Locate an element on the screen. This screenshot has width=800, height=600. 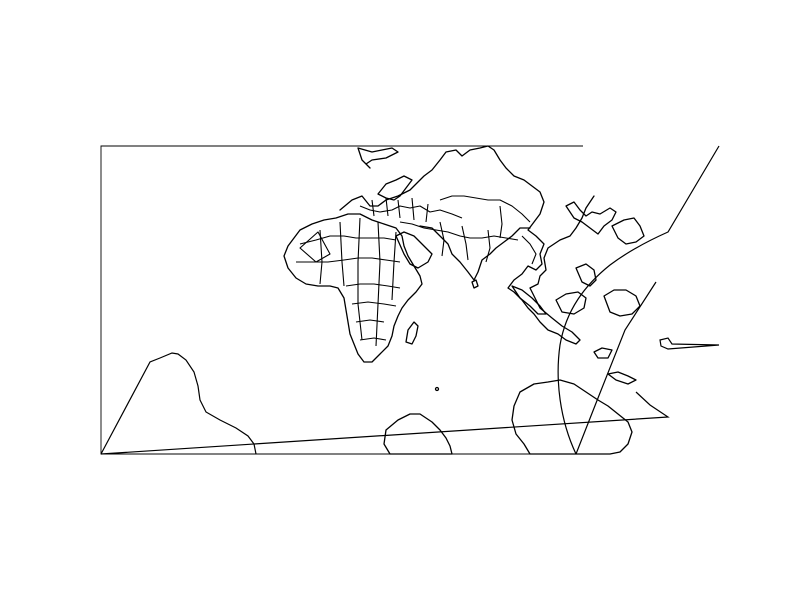
coast-south-asia is located at coordinates (475, 253).